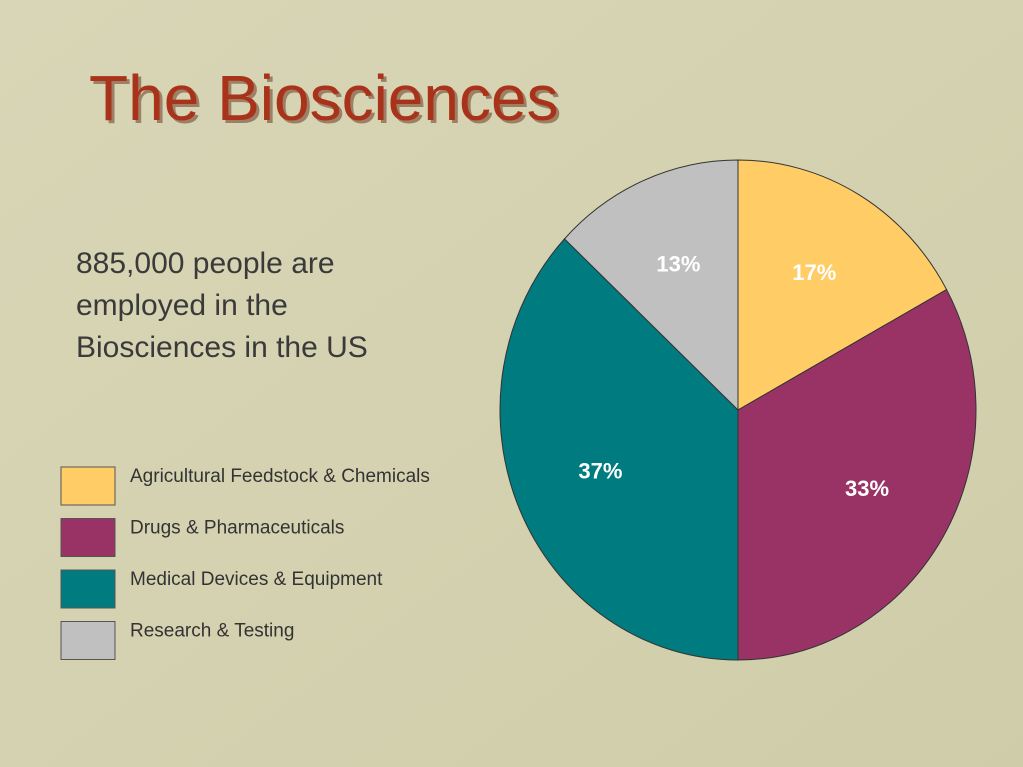  I want to click on data-label: 17%, so click(814, 272).